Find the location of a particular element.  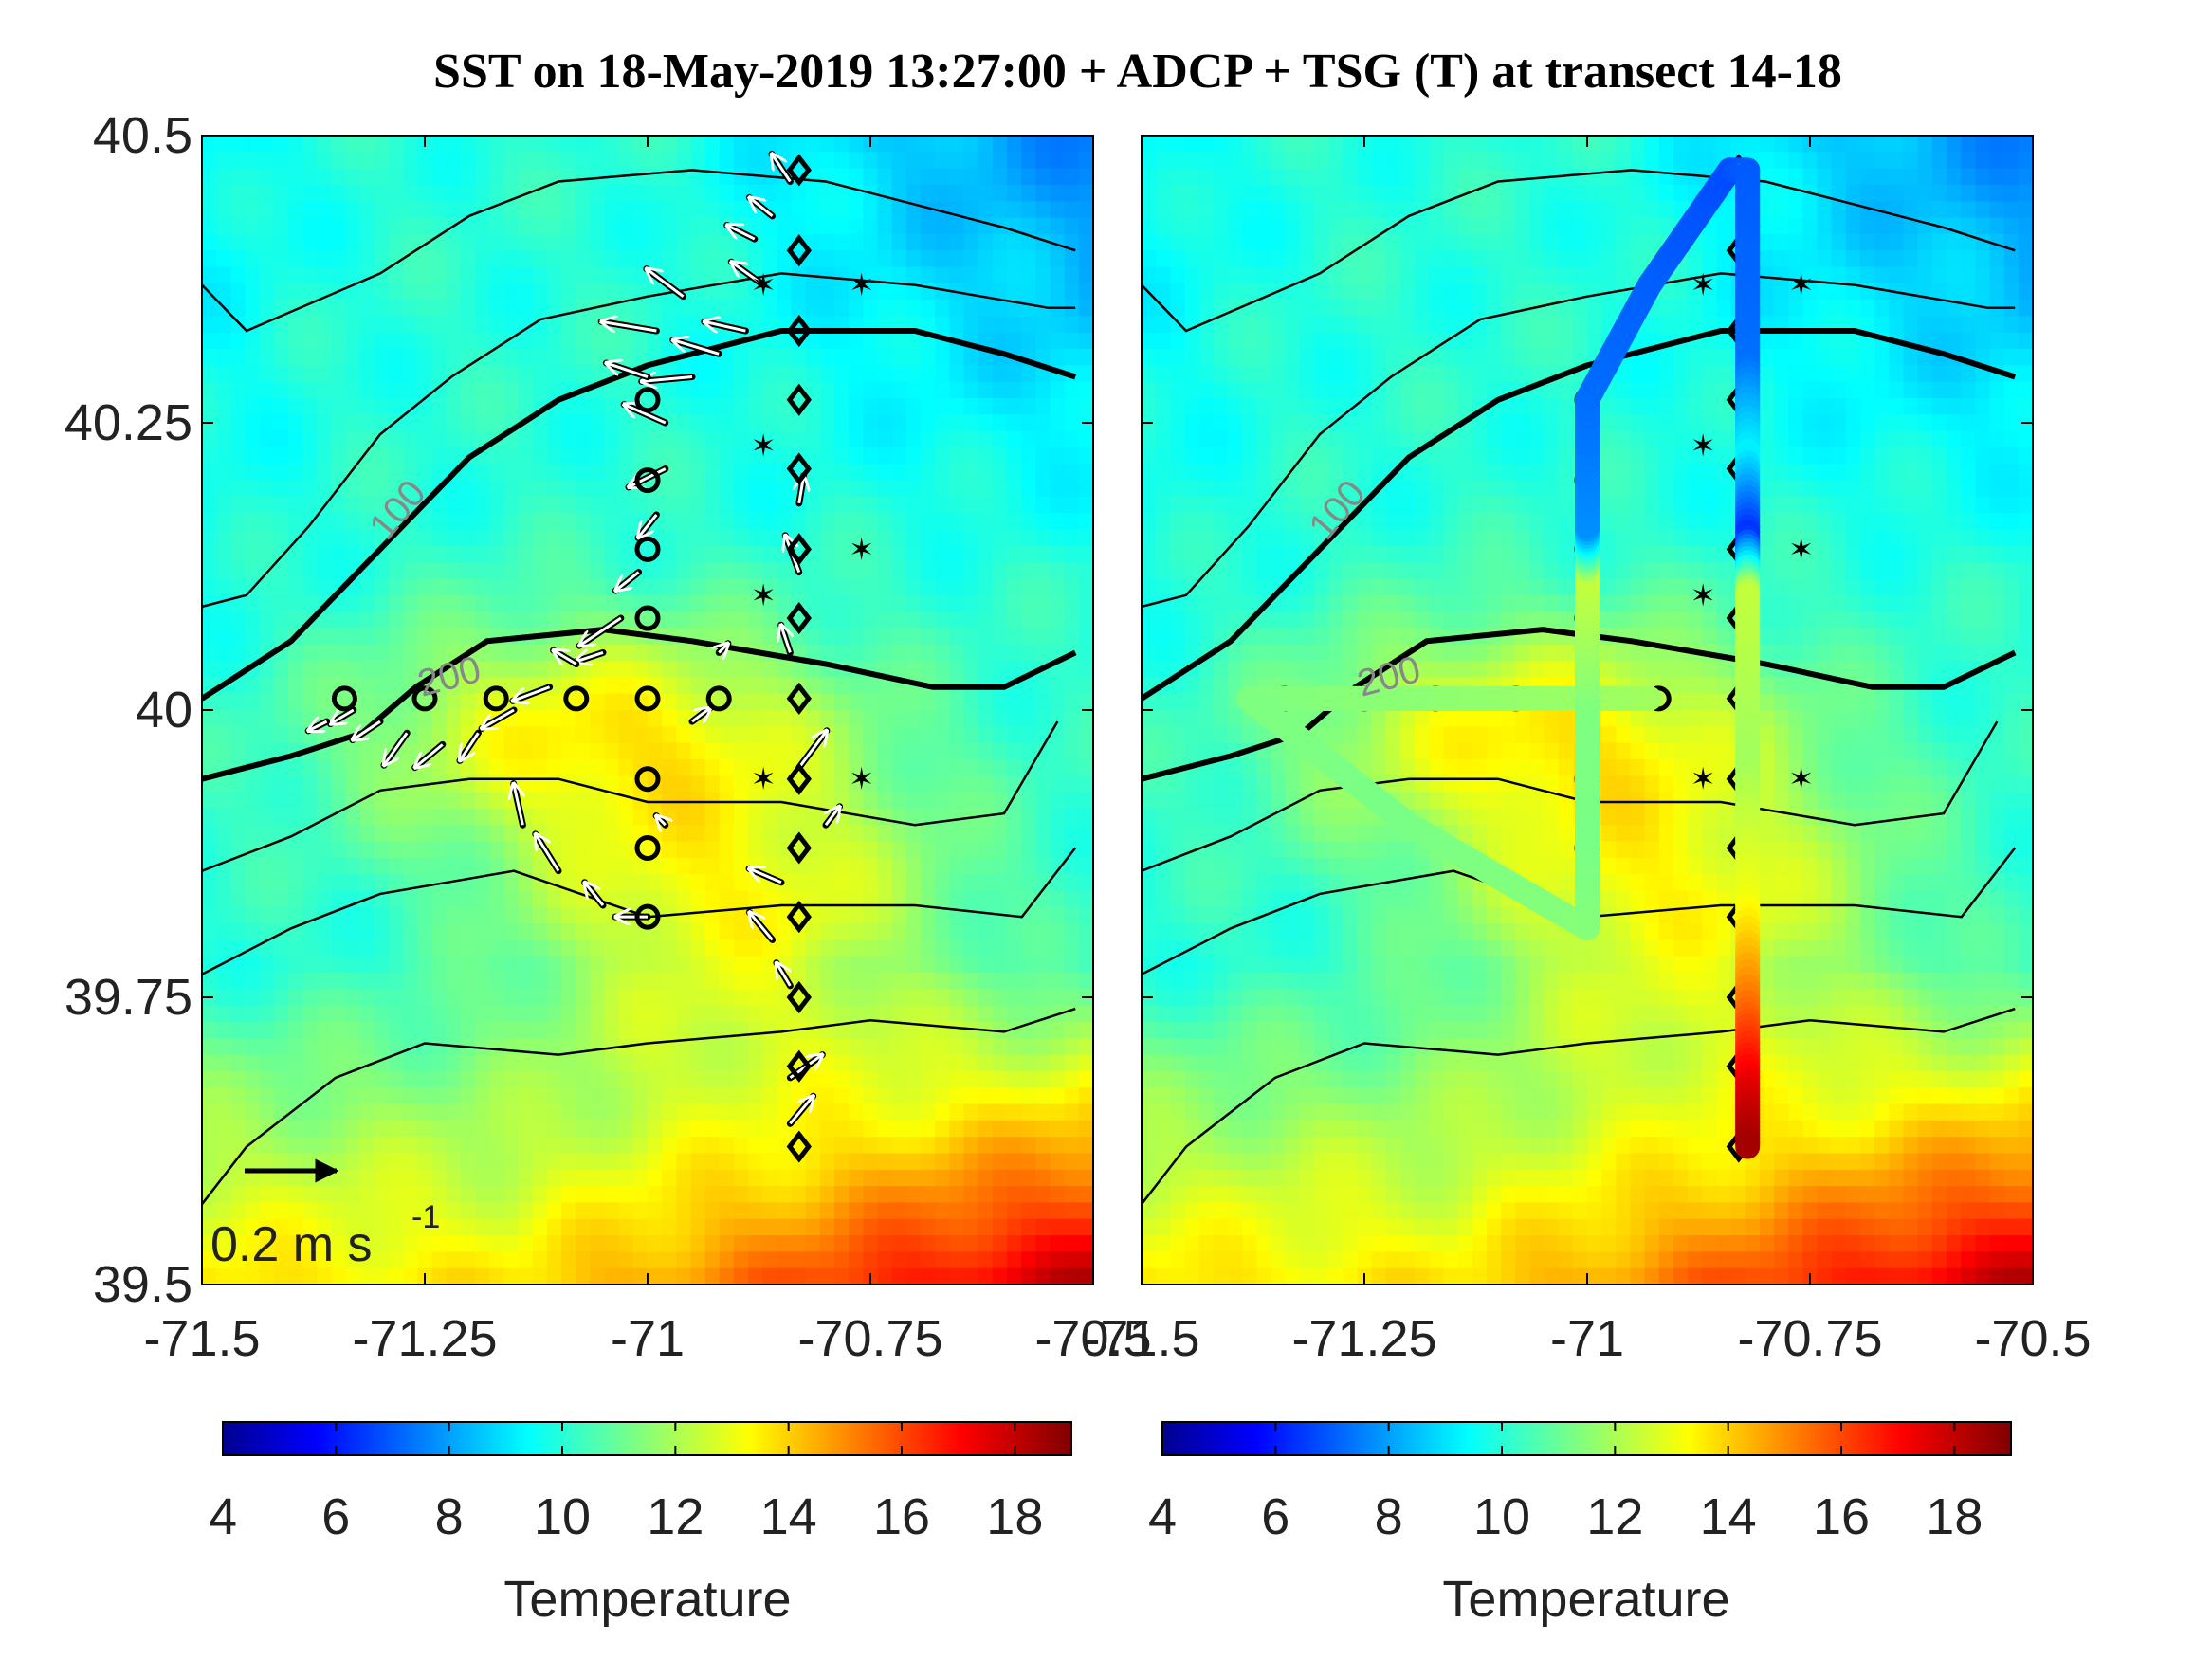

adcp-vector is located at coordinates (765, 876).